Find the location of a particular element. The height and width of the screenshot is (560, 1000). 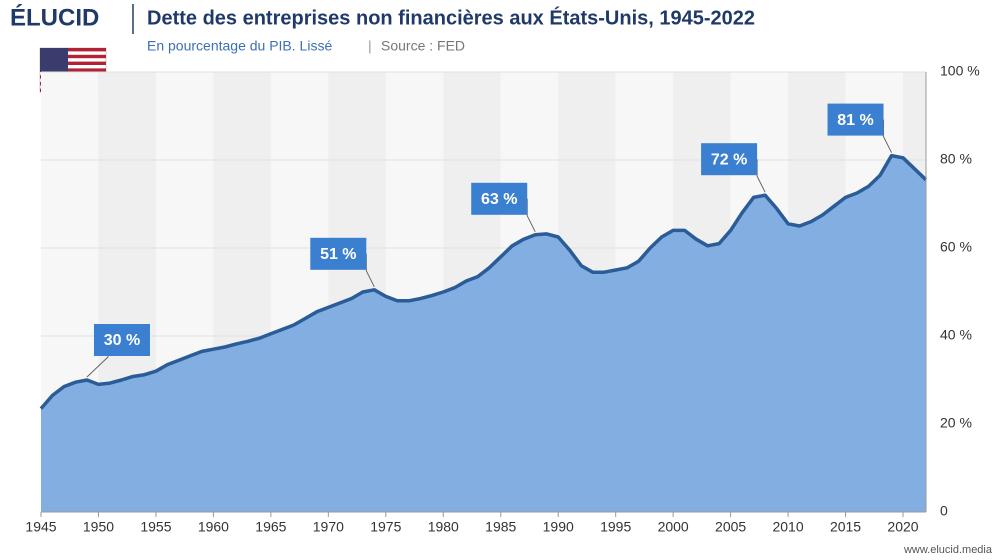

x-tick-label: 1950 is located at coordinates (98, 527).